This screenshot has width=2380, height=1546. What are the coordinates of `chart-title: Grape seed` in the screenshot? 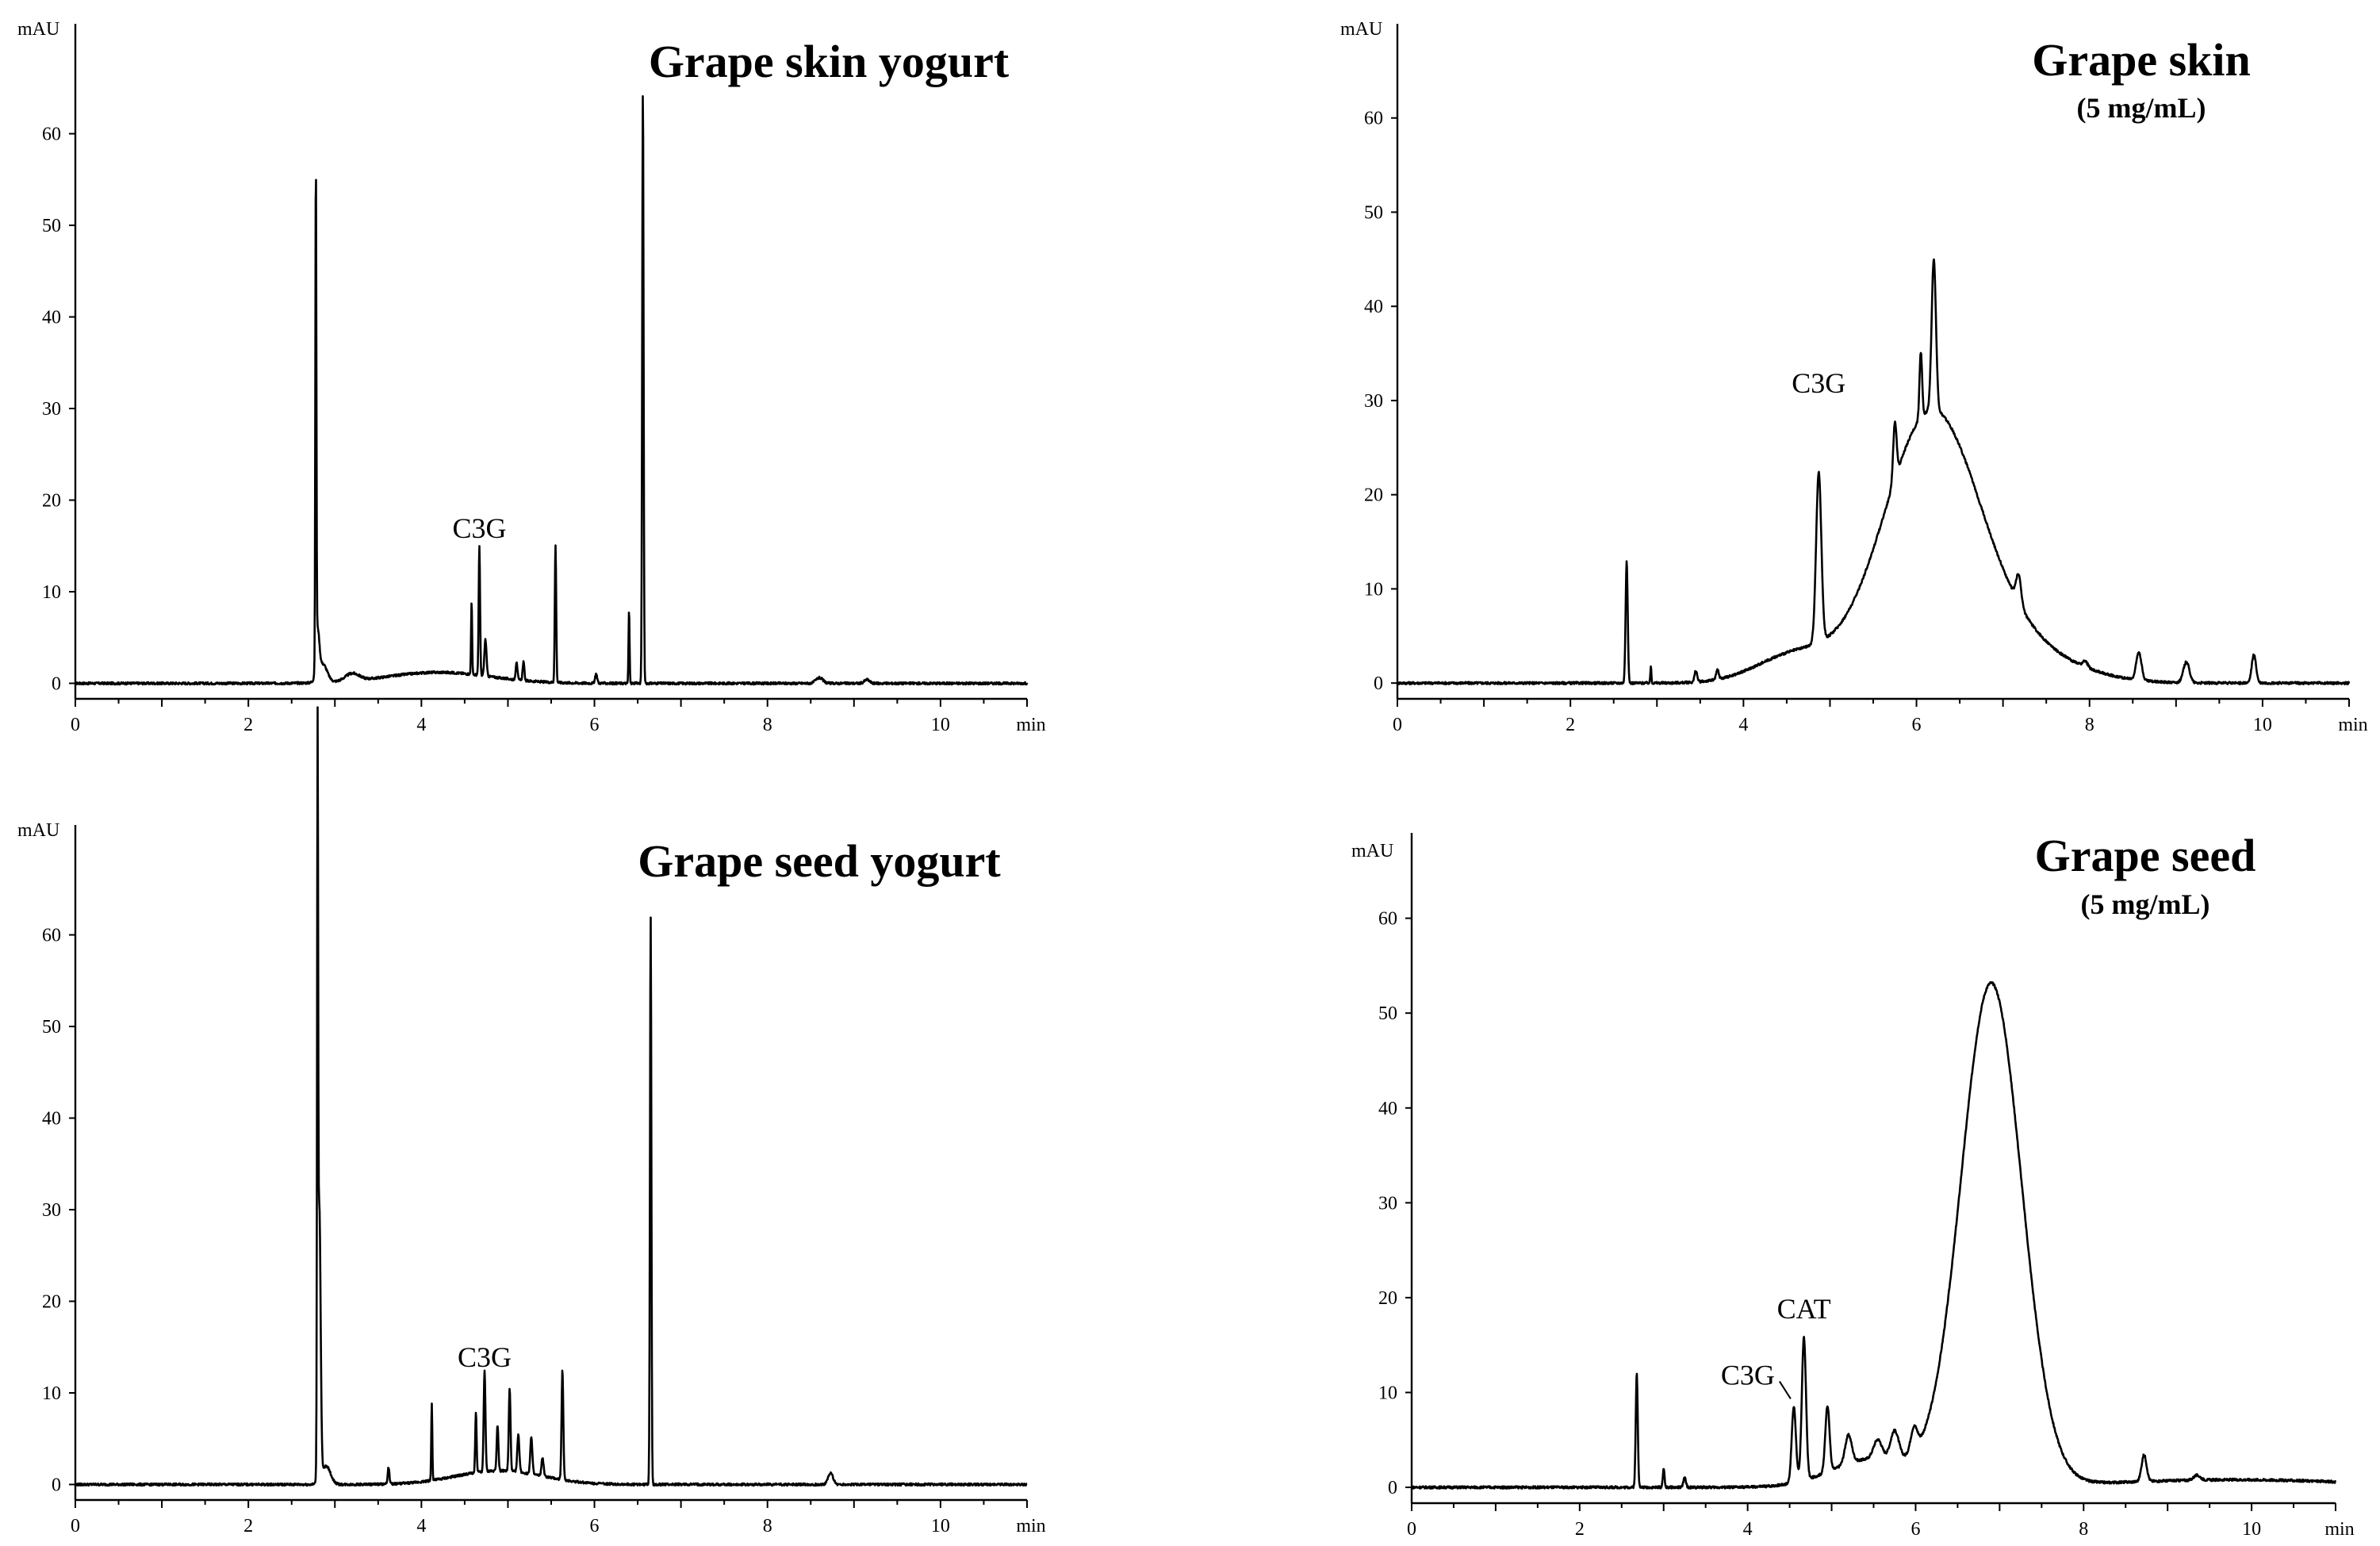 It's located at (2145, 855).